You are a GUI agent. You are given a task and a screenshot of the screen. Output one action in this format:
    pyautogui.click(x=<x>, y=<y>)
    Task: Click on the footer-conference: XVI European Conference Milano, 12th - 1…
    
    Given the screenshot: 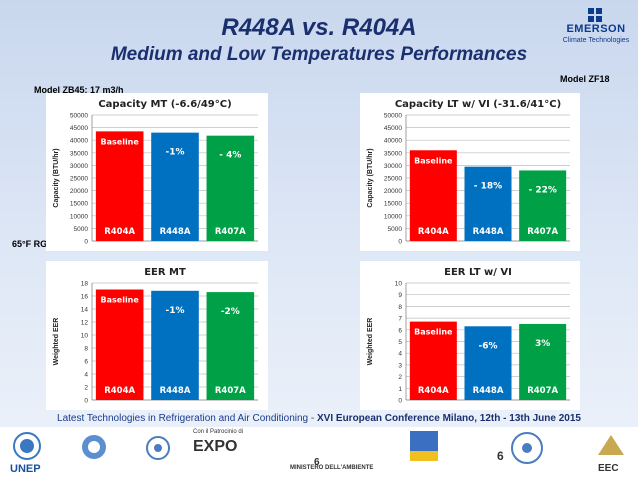 What is the action you would take?
    pyautogui.click(x=449, y=418)
    